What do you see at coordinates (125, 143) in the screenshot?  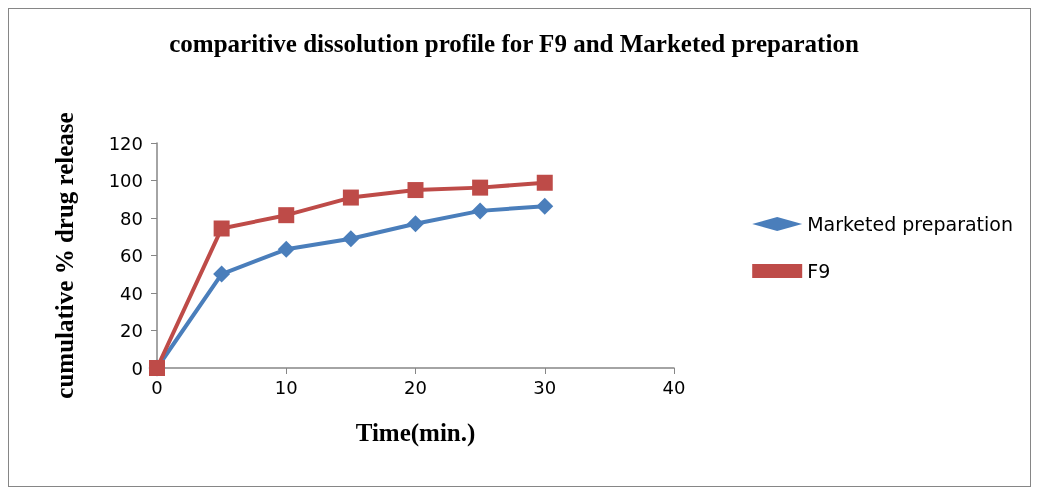 I see `y-tick-label: 120` at bounding box center [125, 143].